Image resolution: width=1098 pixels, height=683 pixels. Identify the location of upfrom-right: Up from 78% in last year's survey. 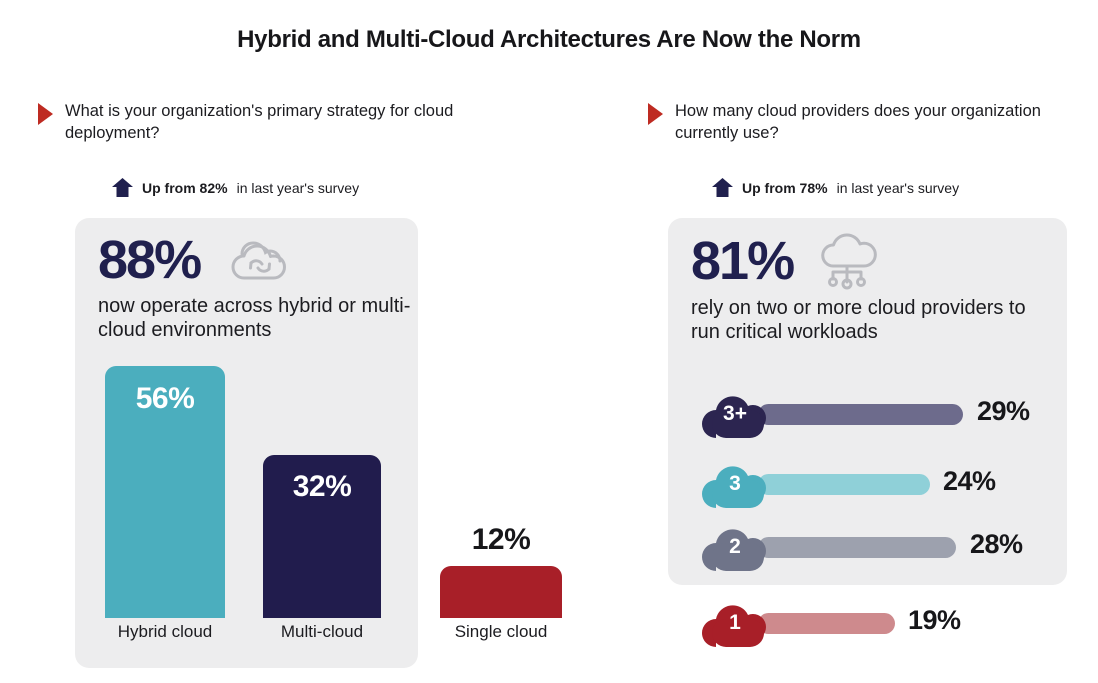
(835, 187).